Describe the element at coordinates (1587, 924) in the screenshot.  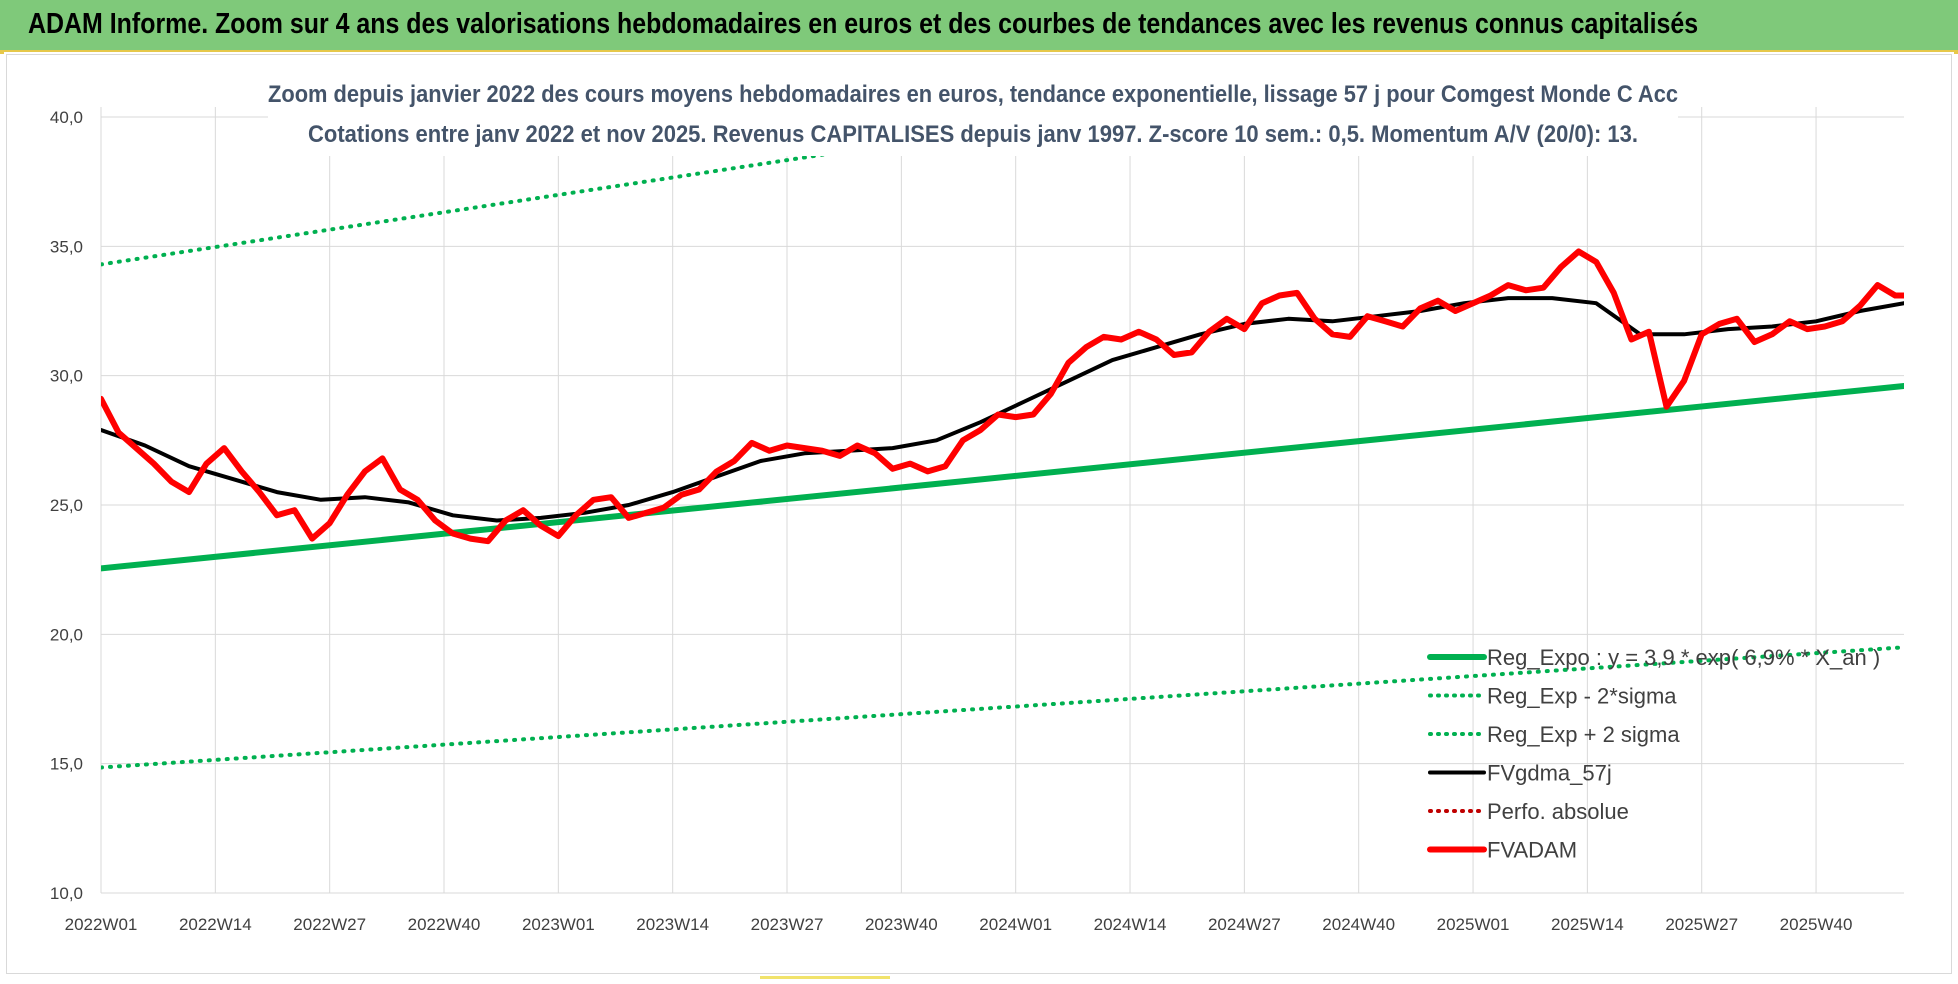
I see `x-tick-label: 2025W14` at that location.